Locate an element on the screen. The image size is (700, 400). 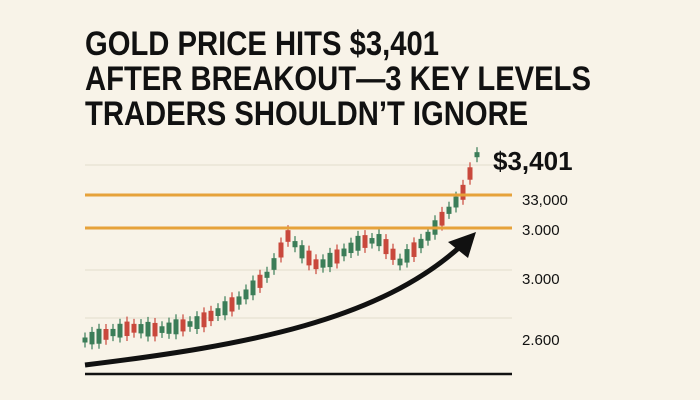
headline-line: TRADERS SHOULDN’T IGNORE is located at coordinates (306, 113).